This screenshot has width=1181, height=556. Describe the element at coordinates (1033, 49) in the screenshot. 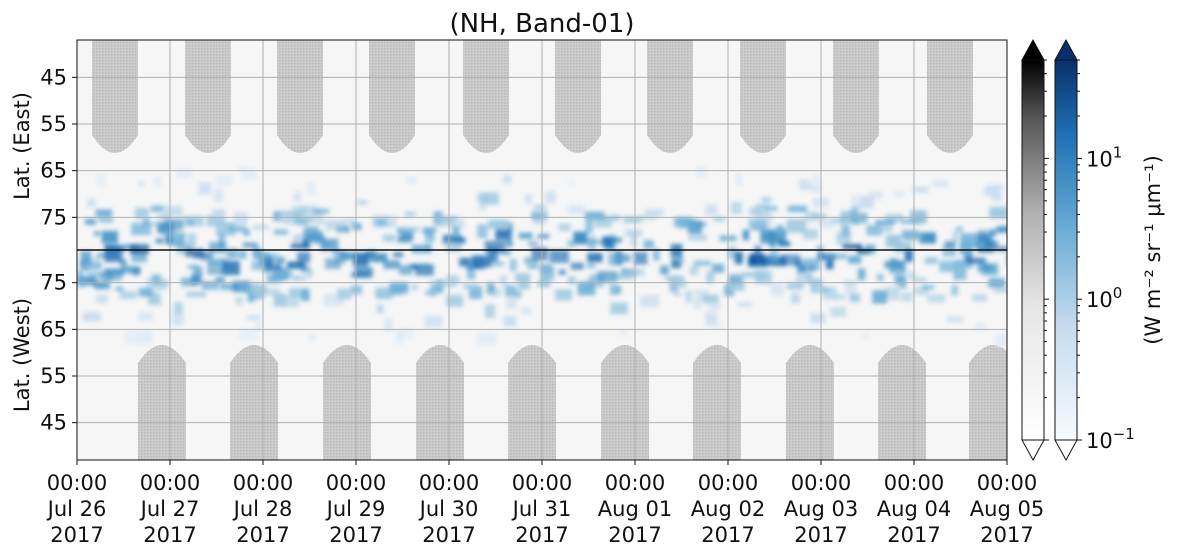

I see `colorbar-grey-extend-top` at that location.